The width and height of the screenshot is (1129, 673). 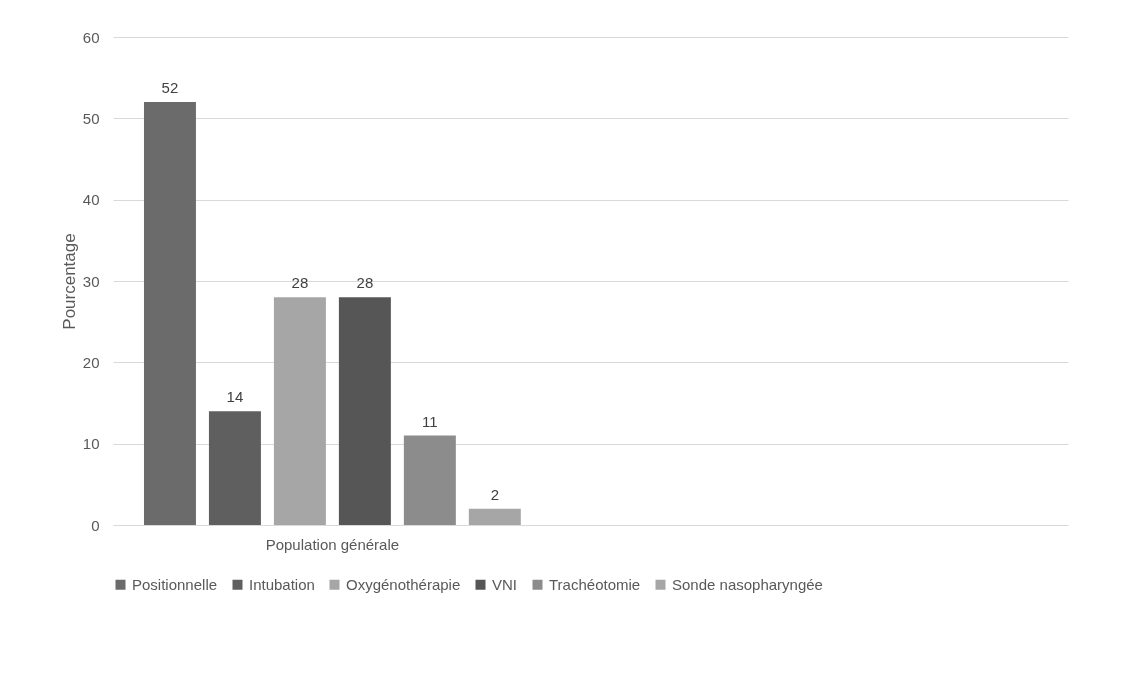 What do you see at coordinates (91, 118) in the screenshot?
I see `y-tick-label: 50` at bounding box center [91, 118].